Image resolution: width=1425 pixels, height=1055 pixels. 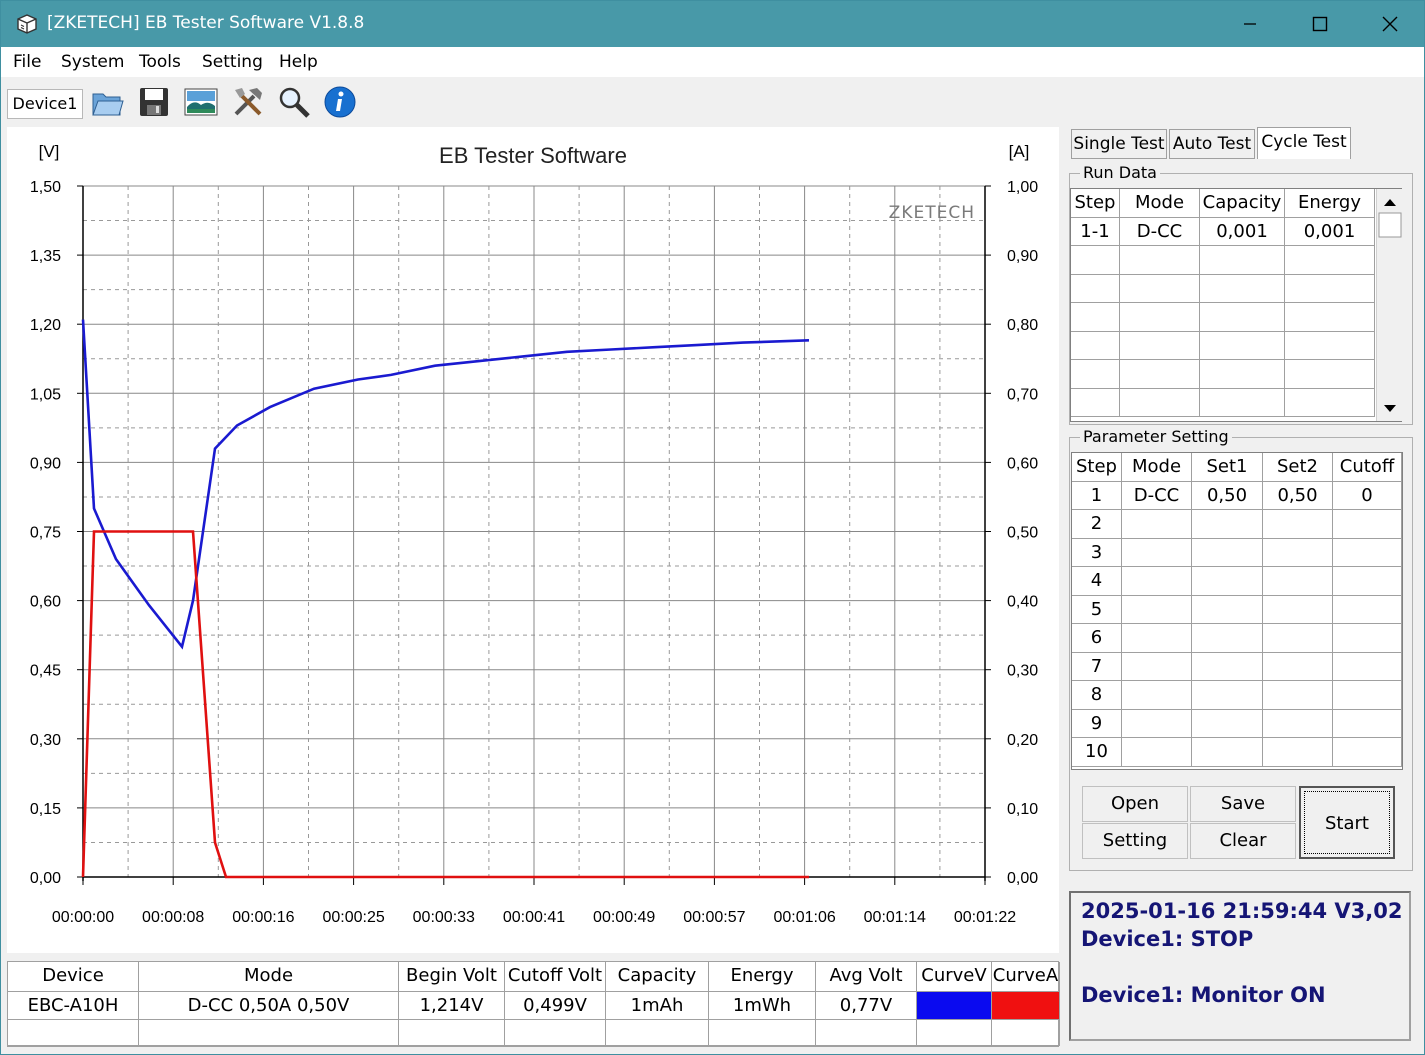 What do you see at coordinates (452, 977) in the screenshot?
I see `result-header-cell: Begin Volt` at bounding box center [452, 977].